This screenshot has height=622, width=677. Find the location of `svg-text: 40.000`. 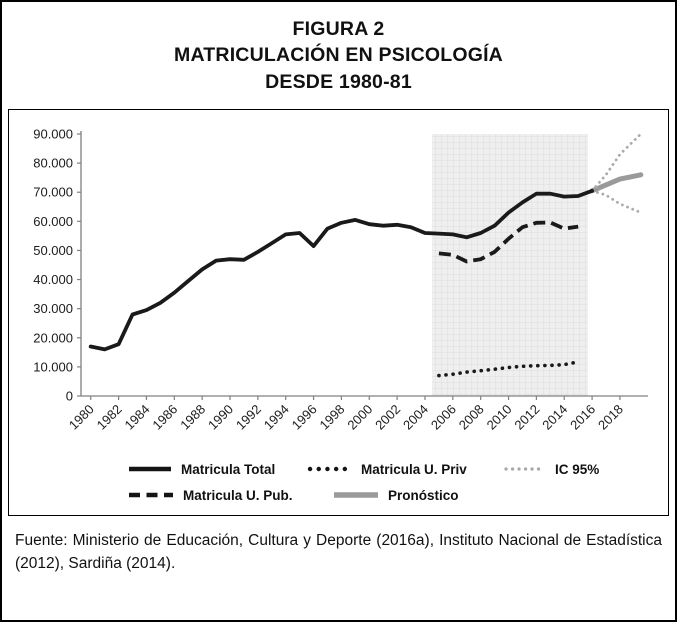

svg-text: 40.000 is located at coordinates (53, 279).